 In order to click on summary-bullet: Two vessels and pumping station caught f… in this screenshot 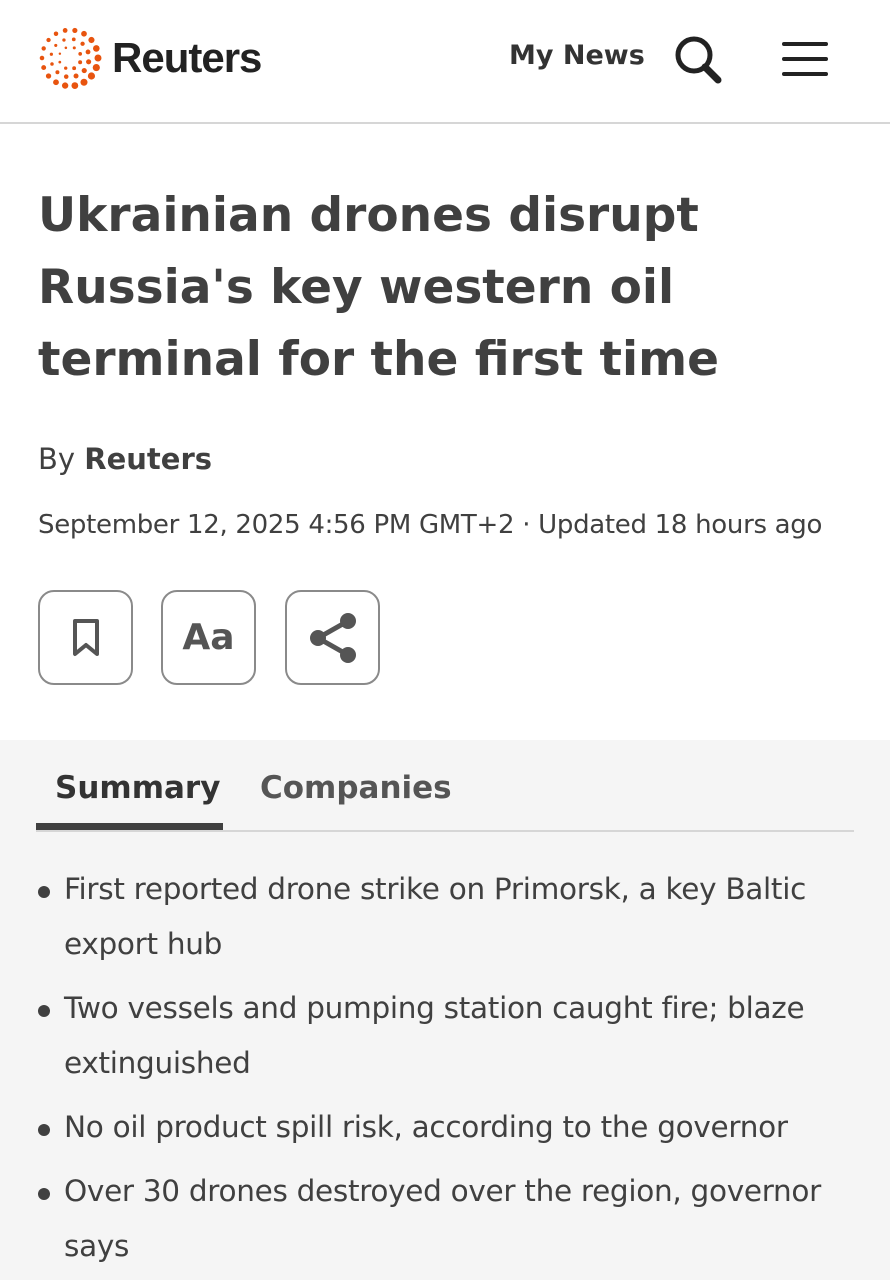, I will do `click(444, 1036)`.